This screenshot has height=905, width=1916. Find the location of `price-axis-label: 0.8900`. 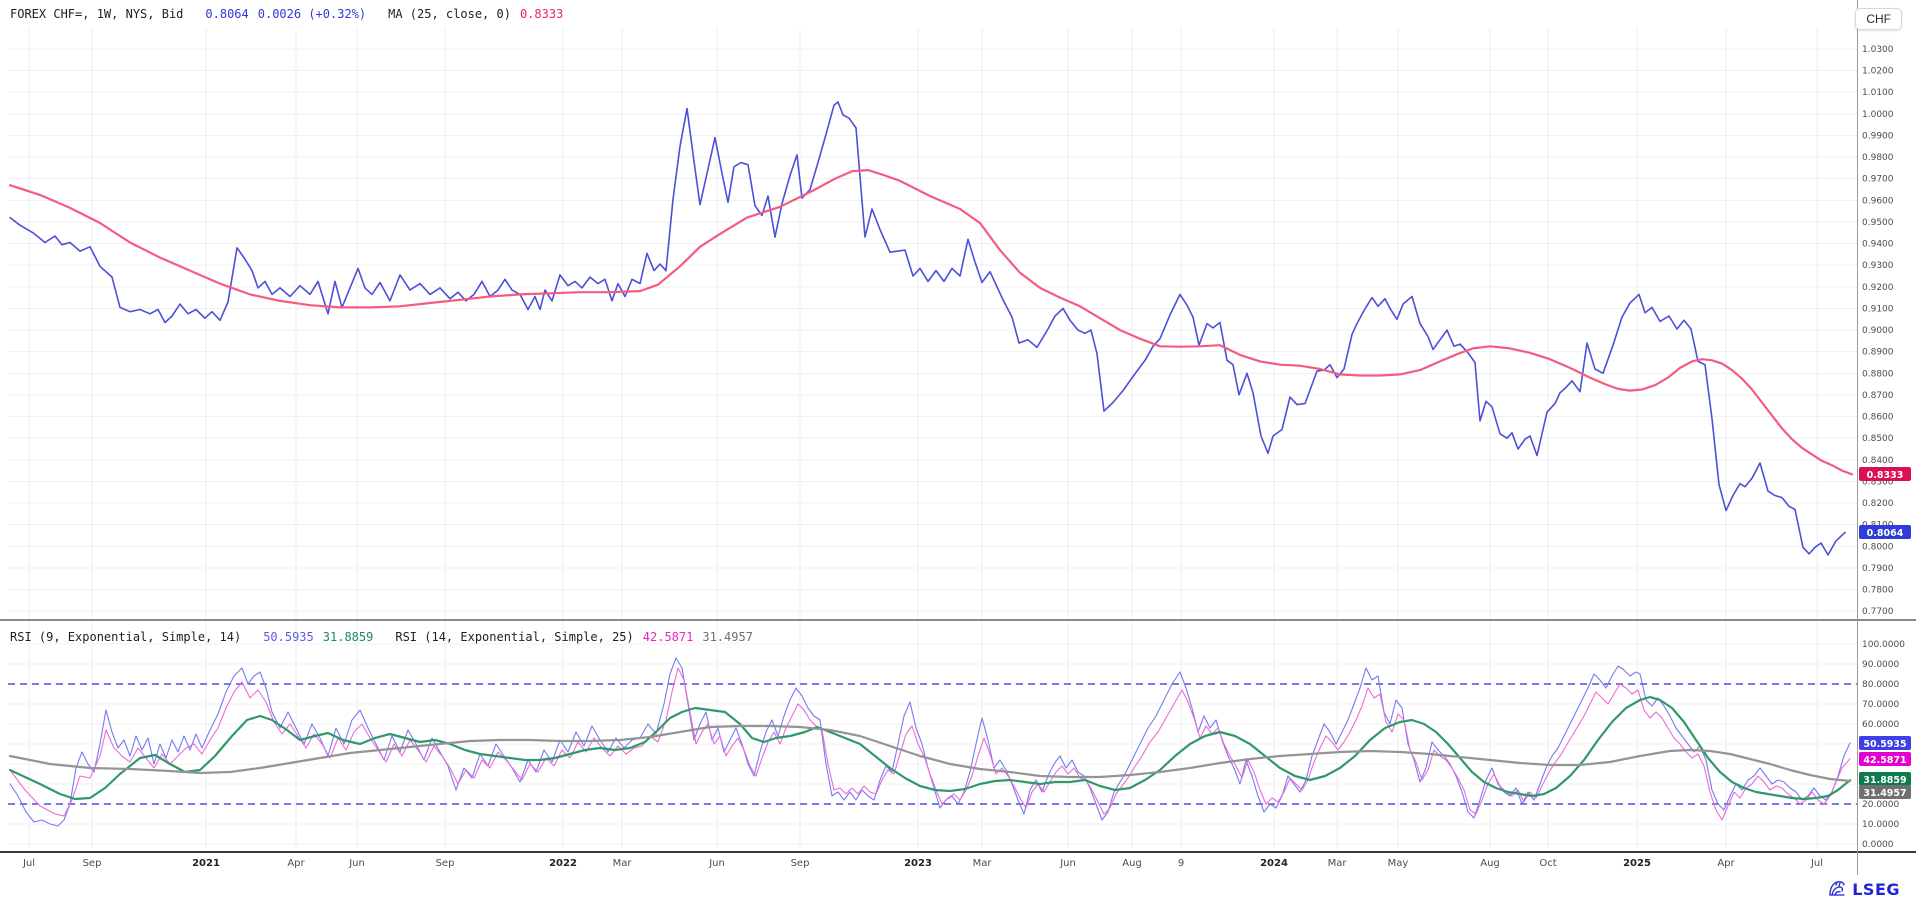

price-axis-label: 0.8900 is located at coordinates (1878, 353).